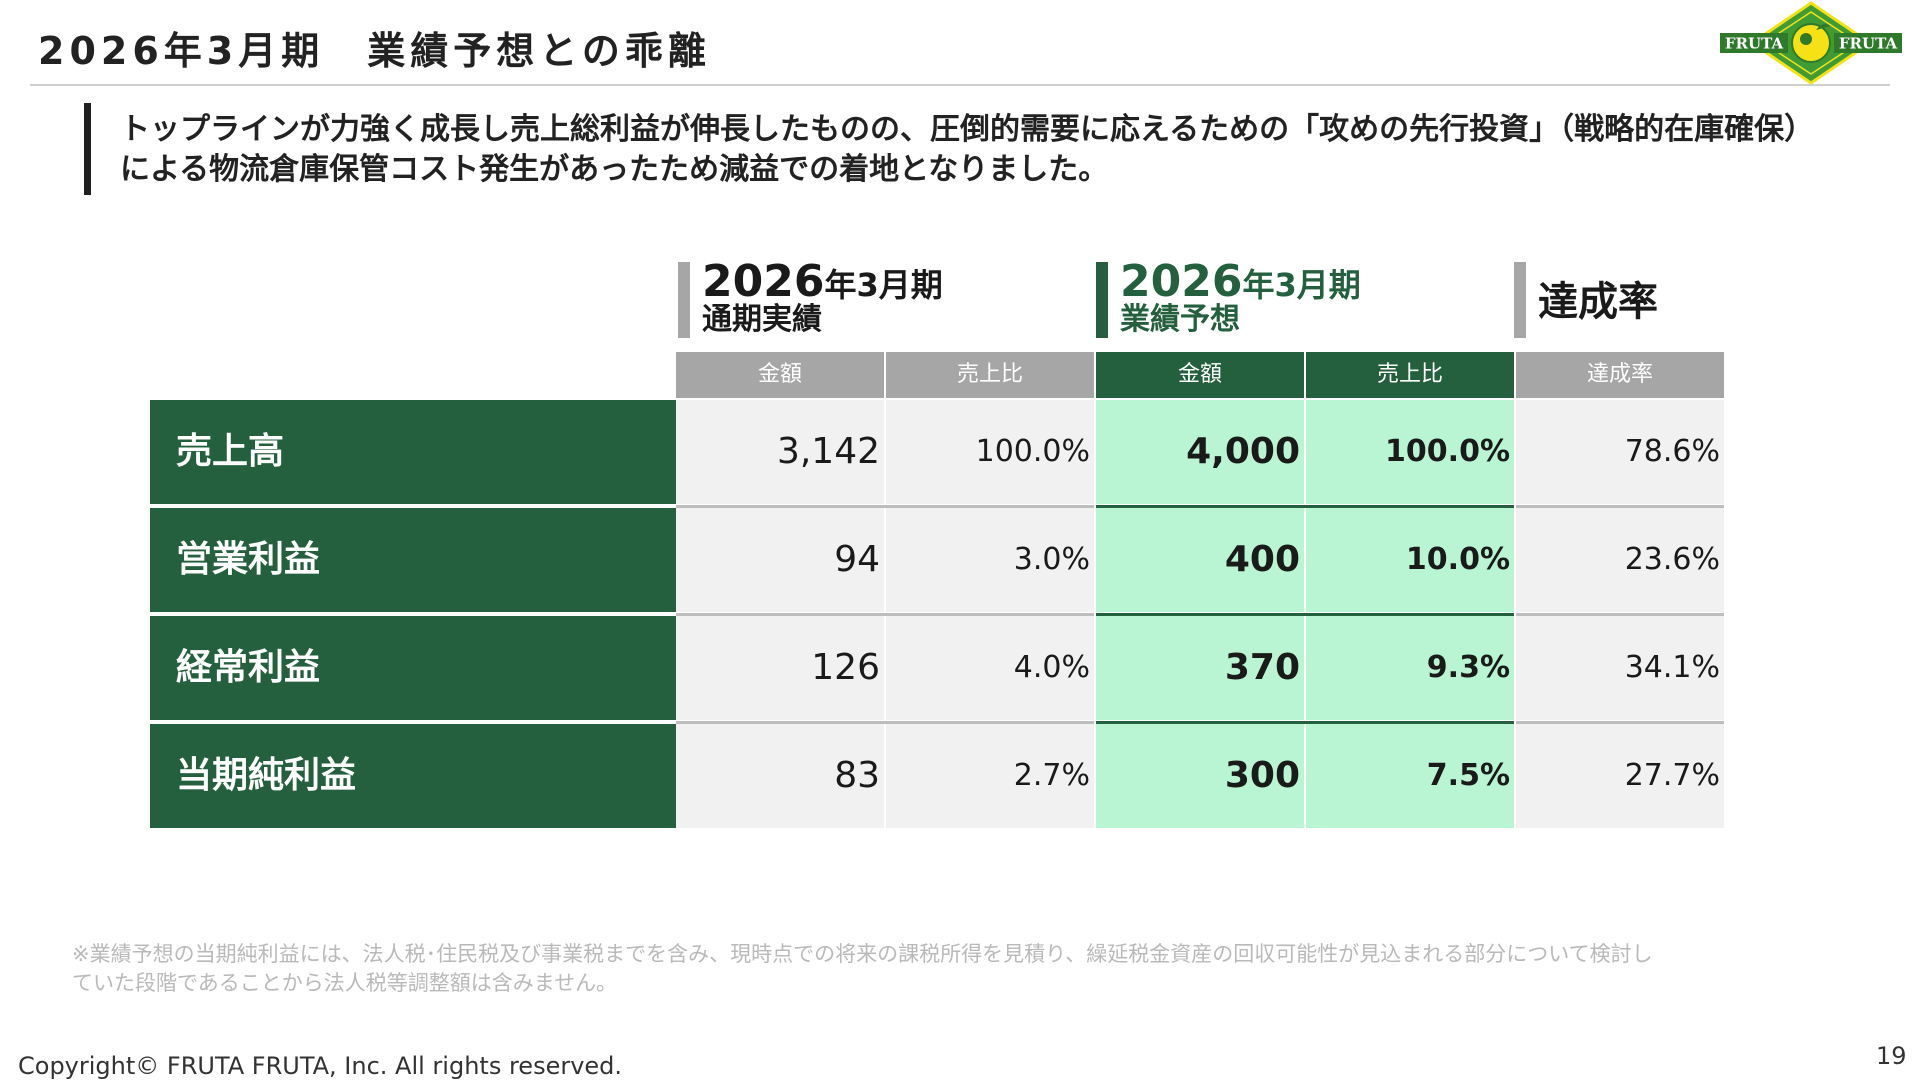  Describe the element at coordinates (413, 668) in the screenshot. I see `row-label-ordinary-profit: 経常利益` at that location.